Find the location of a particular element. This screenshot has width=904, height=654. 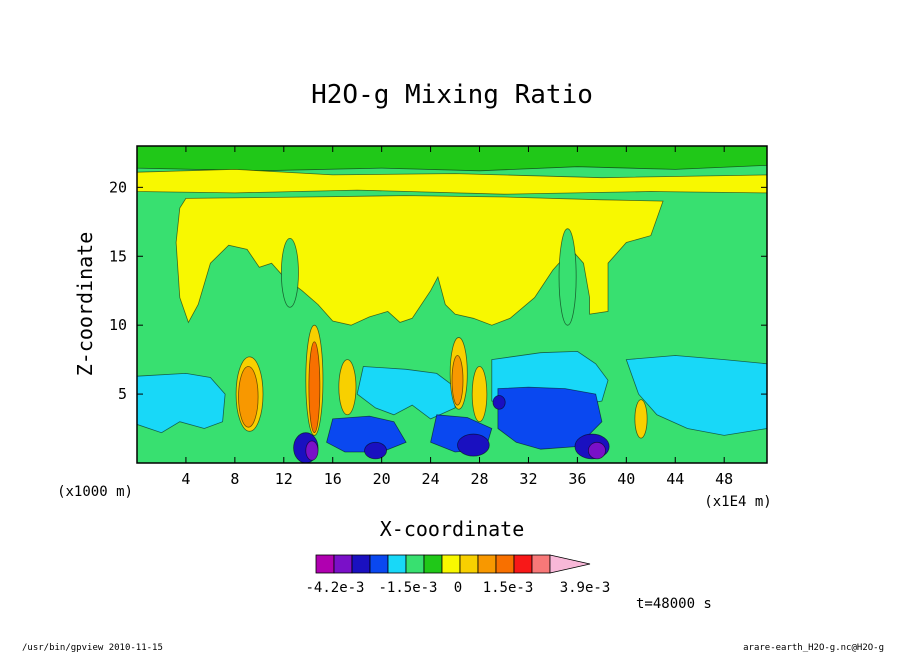

colorbar-labels: -4.2e-3 -1.5e-3 0 1.5e-3 3.9e-3 is located at coordinates (457, 588).